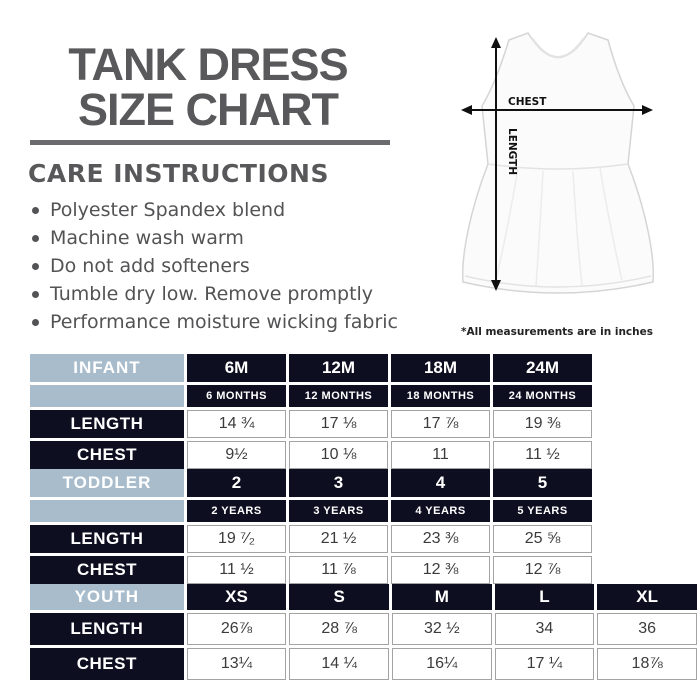 The height and width of the screenshot is (700, 700). I want to click on section-header-infant: INFANT, so click(107, 368).